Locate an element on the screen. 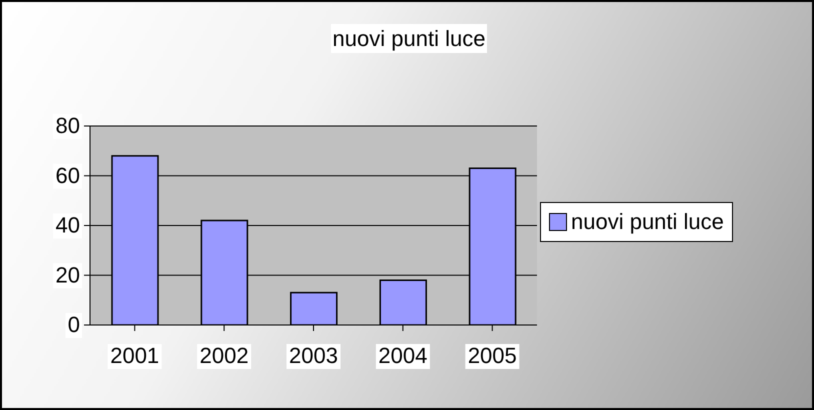 Image resolution: width=814 pixels, height=410 pixels. x-tick-label: 2005 is located at coordinates (492, 355).